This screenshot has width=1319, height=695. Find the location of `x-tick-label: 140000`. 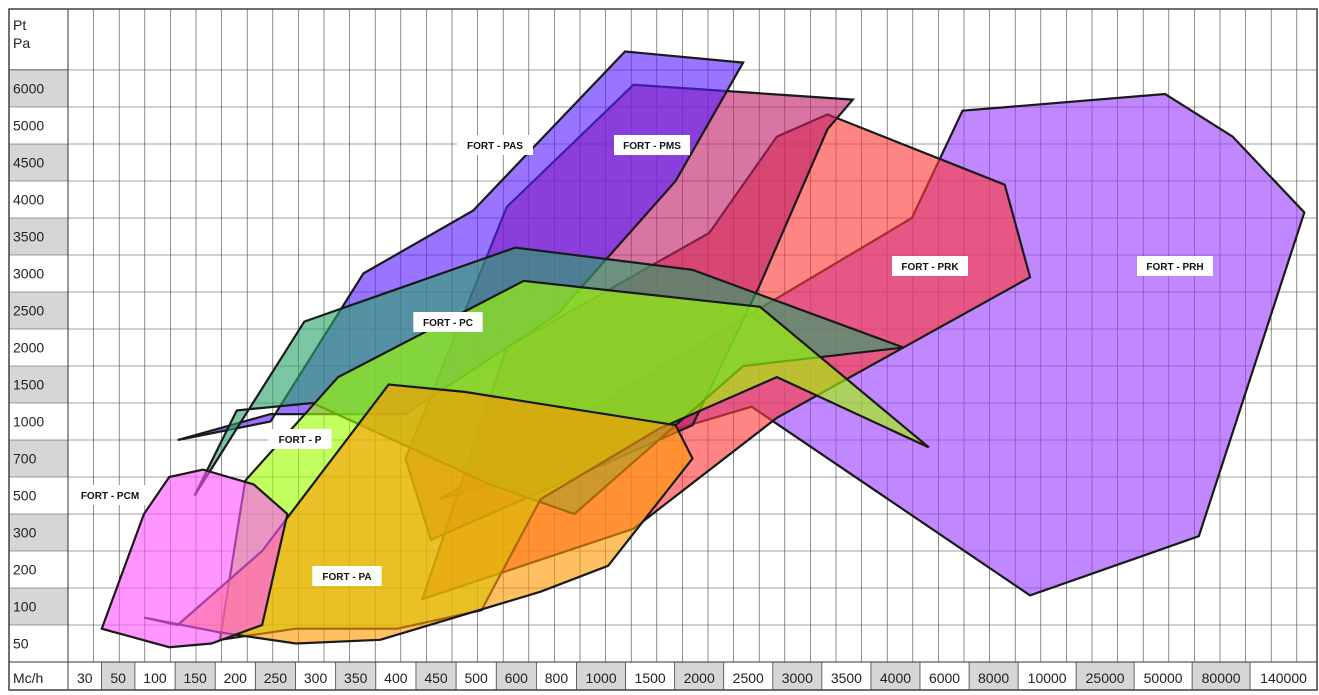

x-tick-label: 140000 is located at coordinates (1283, 678).